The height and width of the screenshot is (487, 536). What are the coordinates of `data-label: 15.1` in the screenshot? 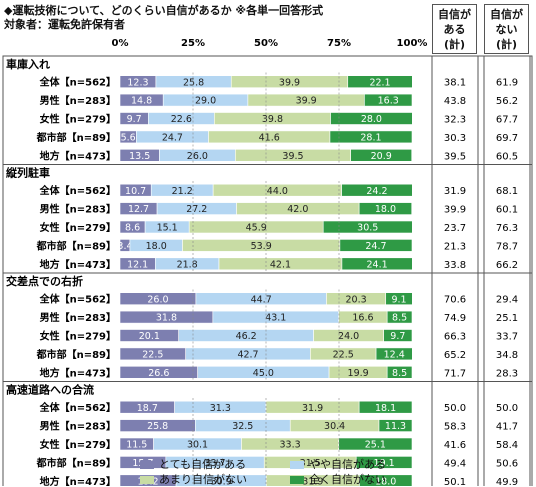 It's located at (167, 228).